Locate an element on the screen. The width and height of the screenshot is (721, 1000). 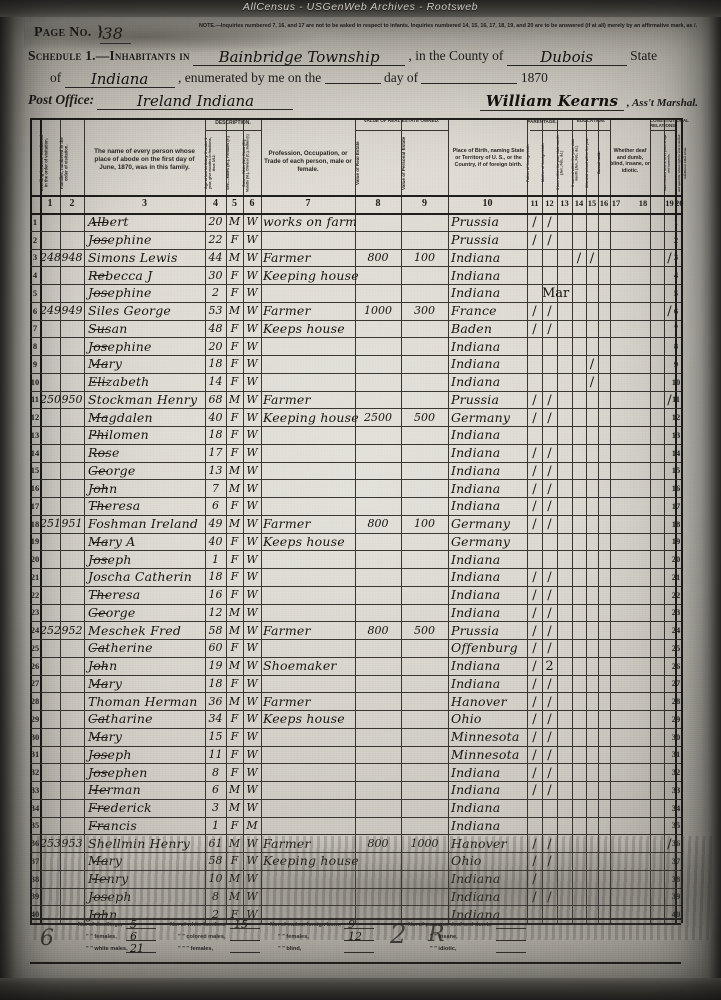
cell-family-number: 949 is located at coordinates (72, 311).